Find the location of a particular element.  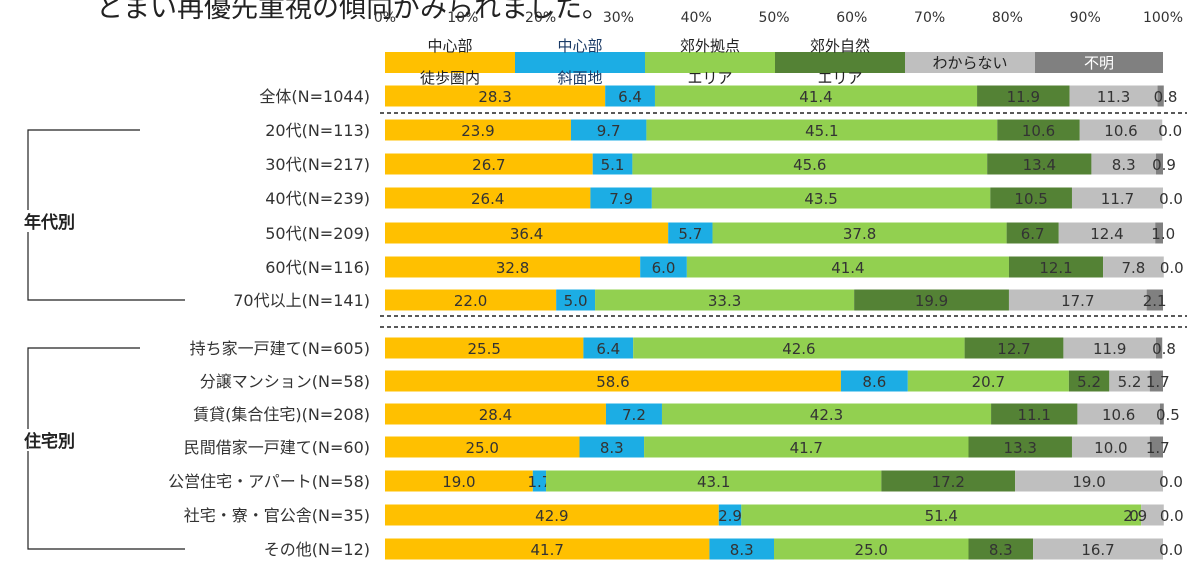

data-label: 13.3 is located at coordinates (1020, 448).